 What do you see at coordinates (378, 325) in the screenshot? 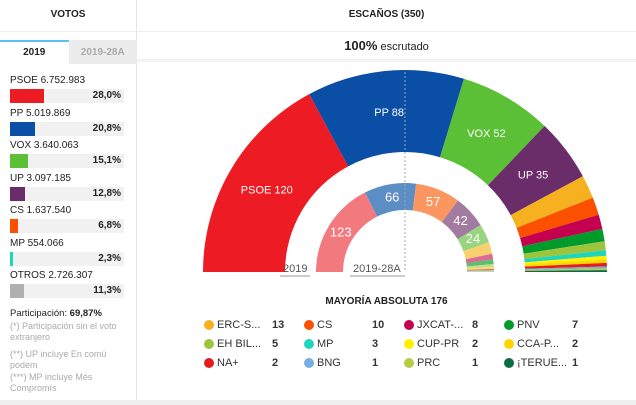
I see `legend-seats: 10` at bounding box center [378, 325].